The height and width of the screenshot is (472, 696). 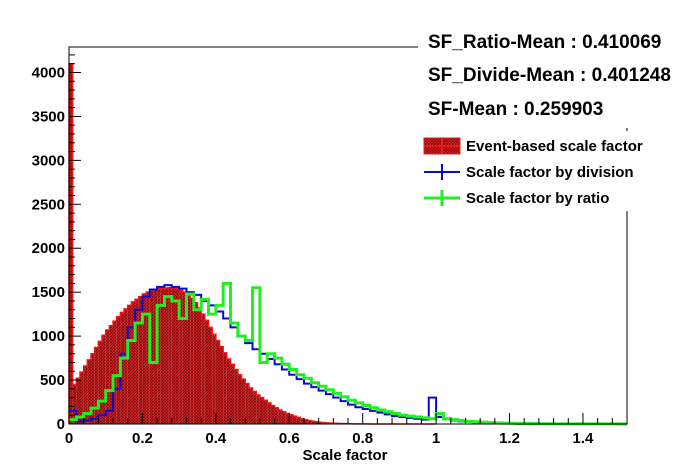 What do you see at coordinates (52, 380) in the screenshot?
I see `y-tick-label: 500` at bounding box center [52, 380].